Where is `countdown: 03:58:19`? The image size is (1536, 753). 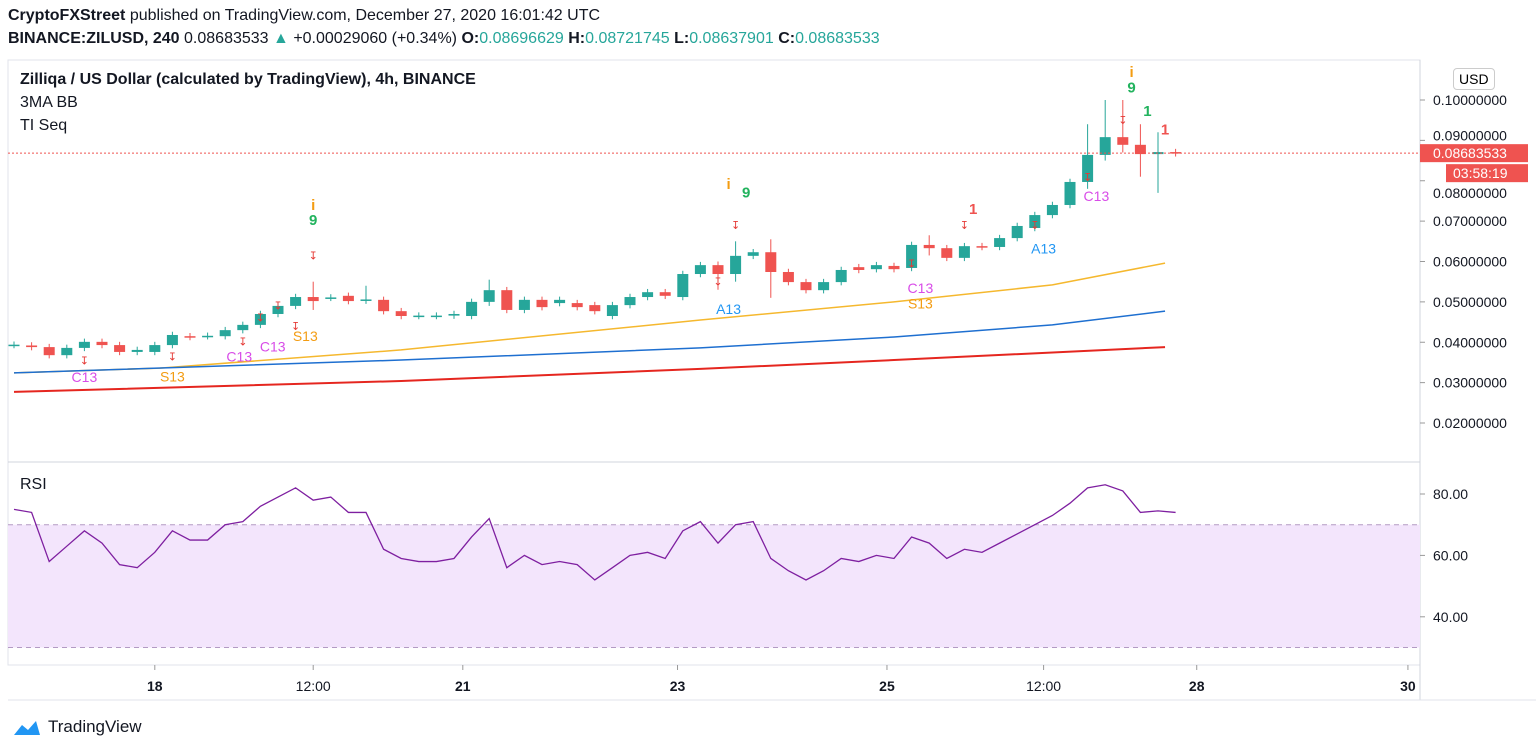 countdown: 03:58:19 is located at coordinates (1480, 173).